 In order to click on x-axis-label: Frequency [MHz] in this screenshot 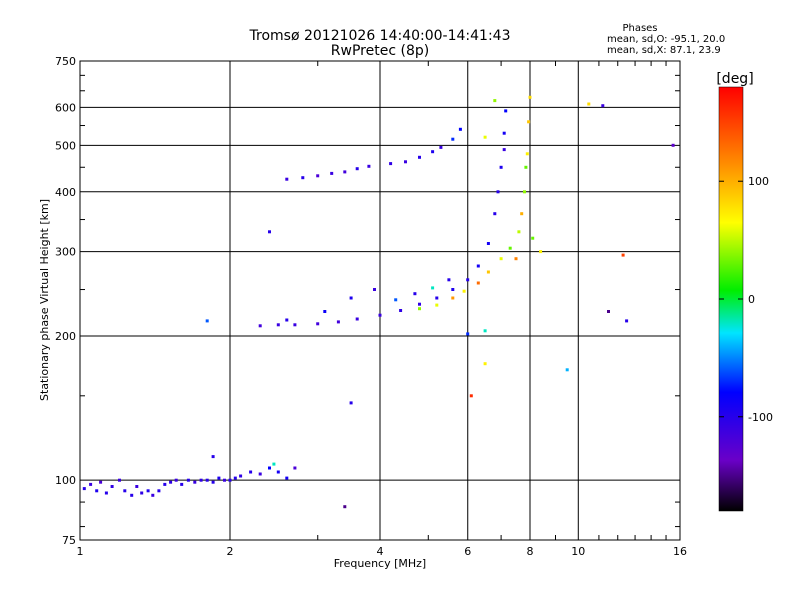, I will do `click(380, 563)`.